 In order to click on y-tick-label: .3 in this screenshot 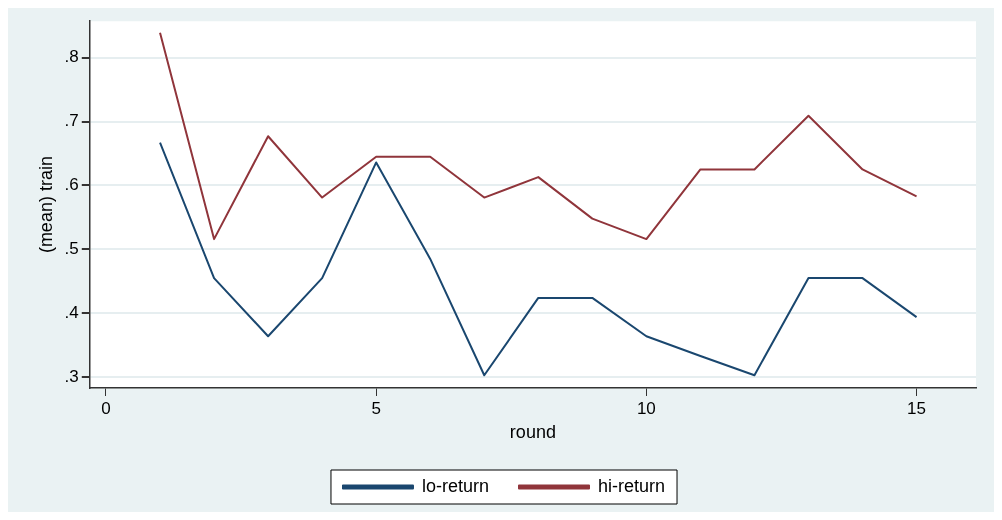, I will do `click(71, 376)`.